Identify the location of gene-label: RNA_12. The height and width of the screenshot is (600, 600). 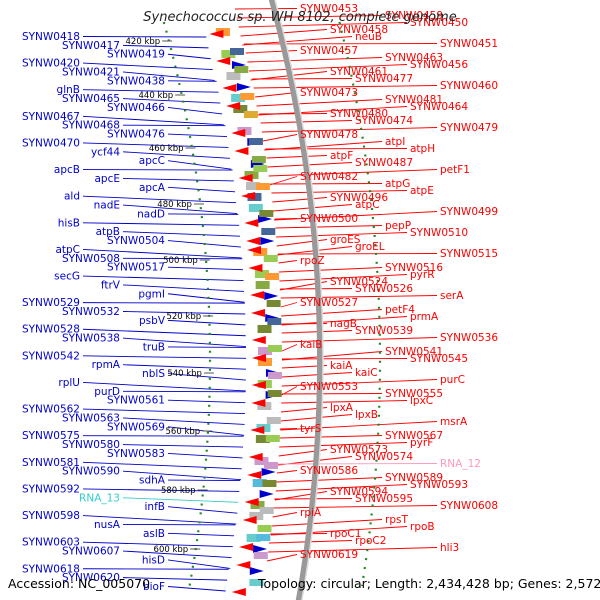
(460, 464).